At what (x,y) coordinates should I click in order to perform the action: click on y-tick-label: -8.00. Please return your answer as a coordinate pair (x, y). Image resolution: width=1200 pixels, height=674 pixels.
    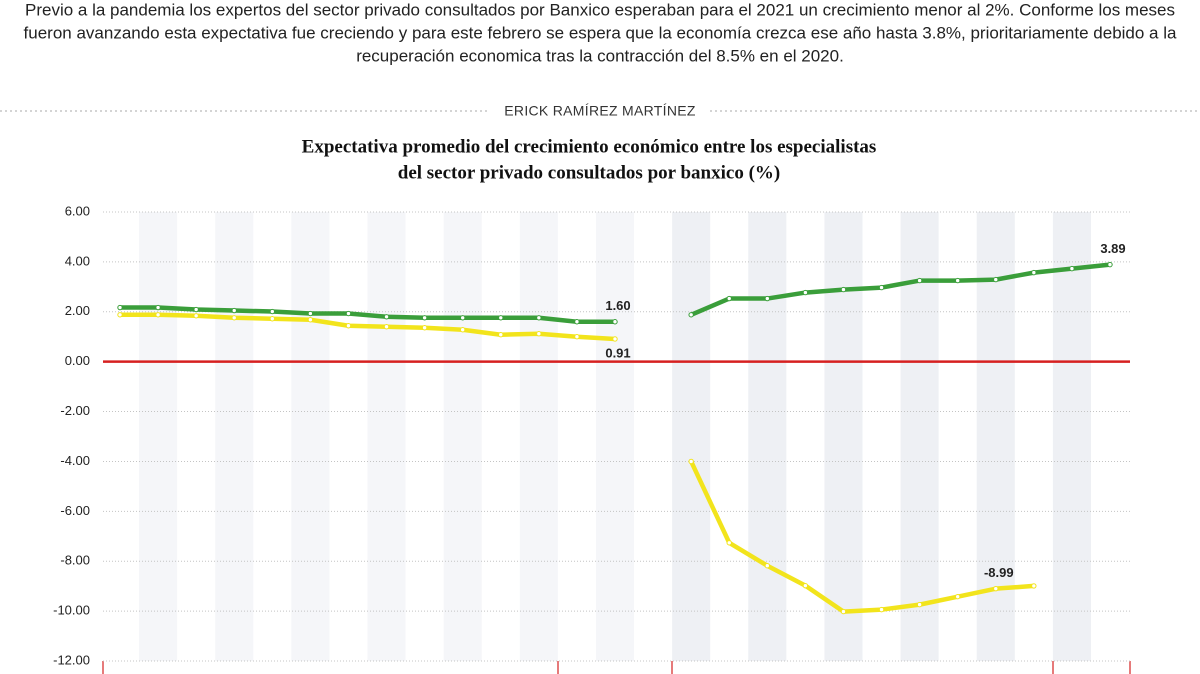
    Looking at the image, I should click on (75, 560).